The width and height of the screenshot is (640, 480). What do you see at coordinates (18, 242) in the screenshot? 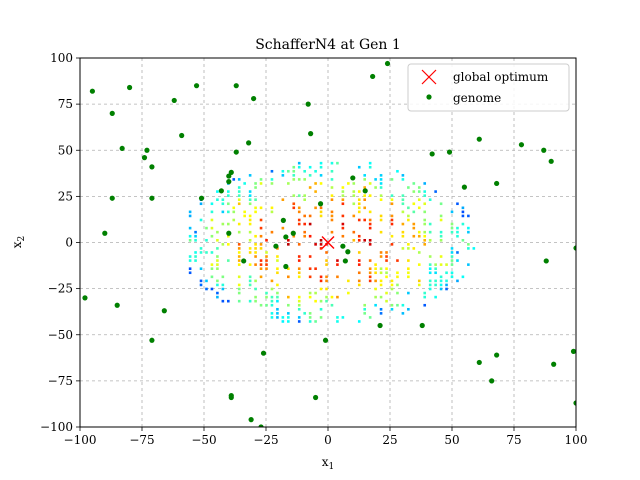
I see `y-axis-label: x2` at bounding box center [18, 242].